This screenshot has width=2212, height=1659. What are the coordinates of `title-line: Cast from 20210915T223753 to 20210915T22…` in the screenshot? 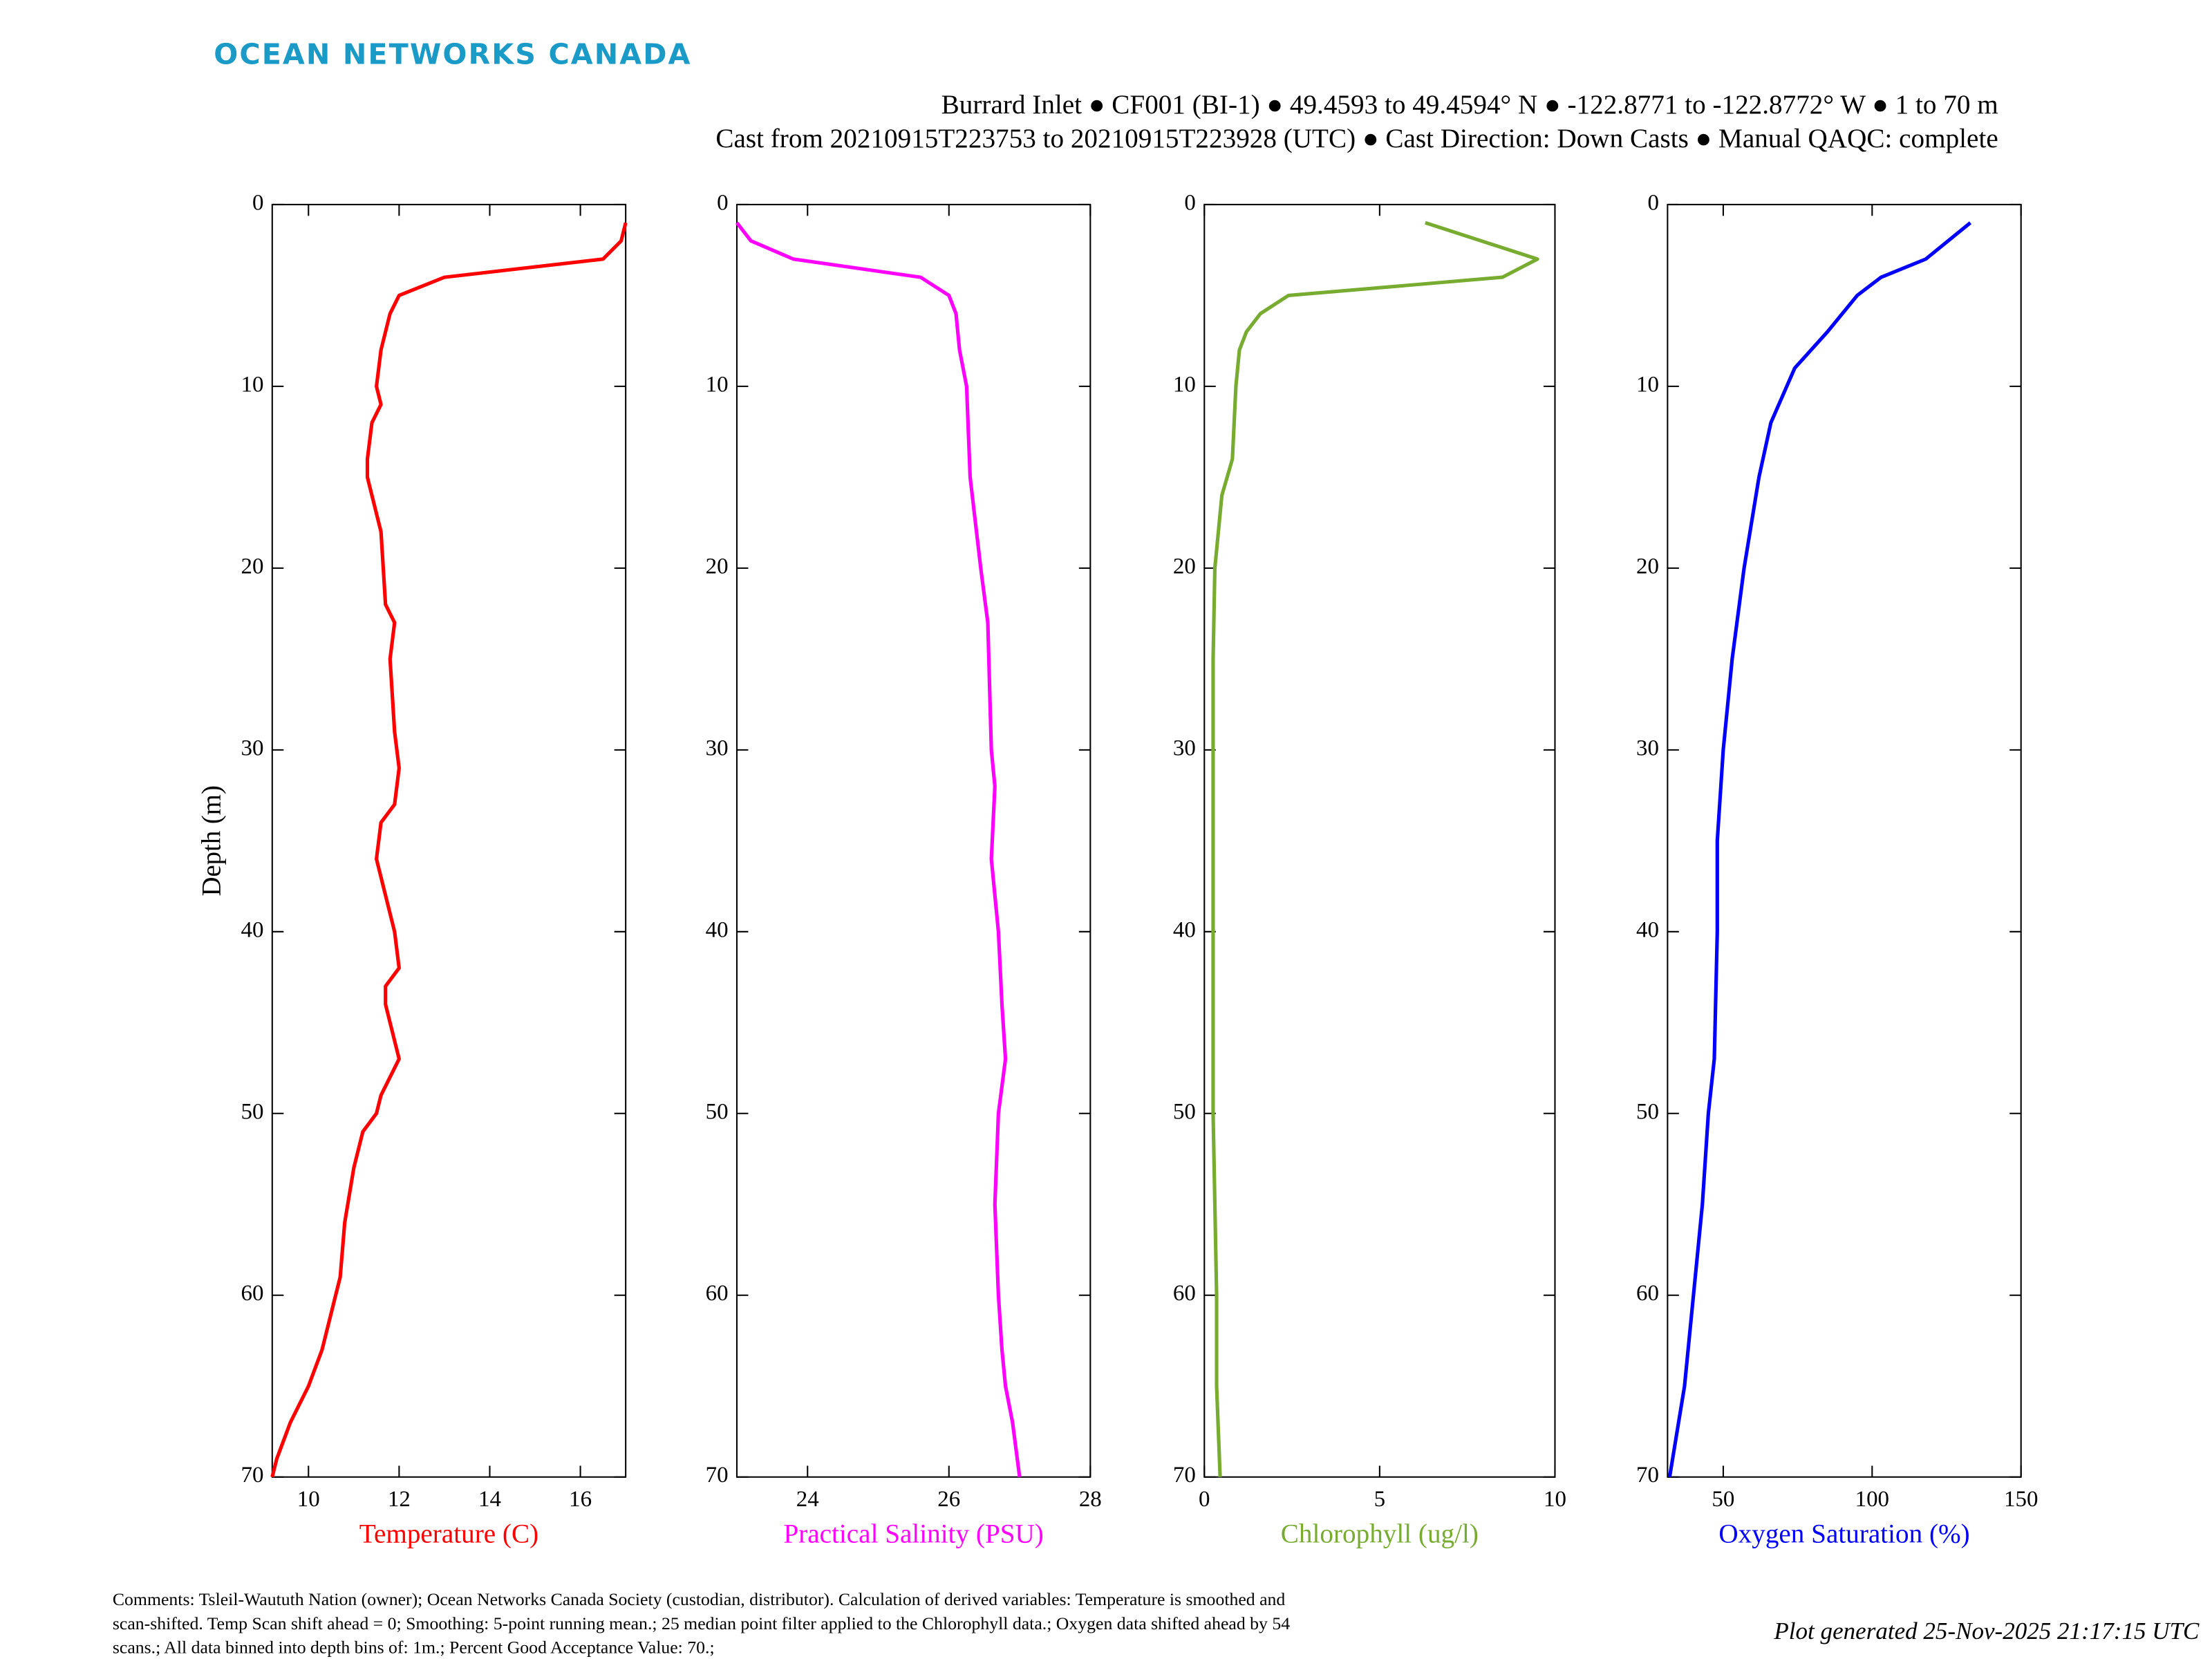 It's located at (1356, 138).